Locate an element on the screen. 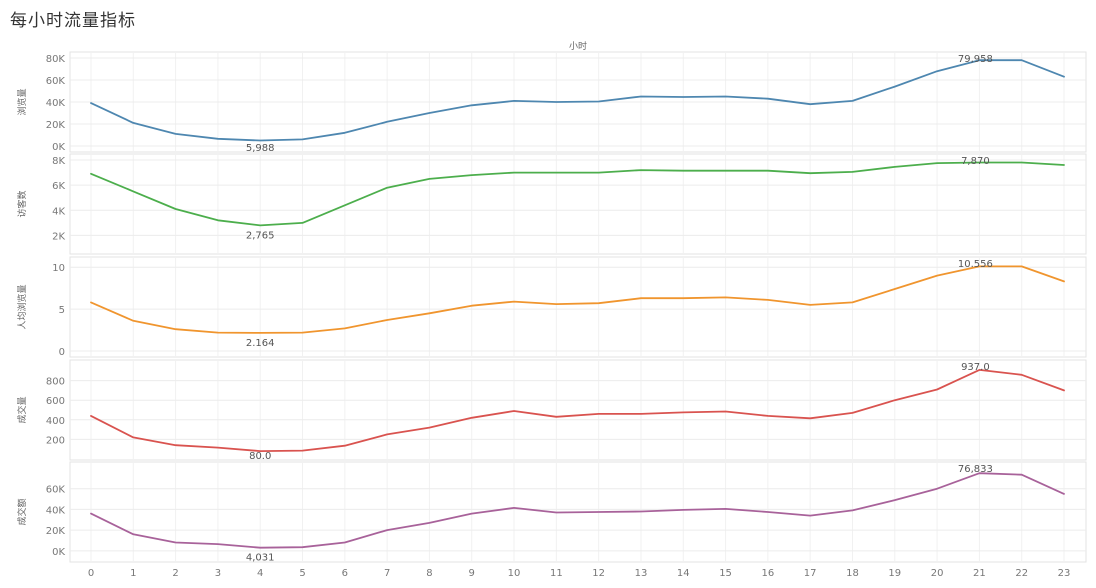 The width and height of the screenshot is (1096, 588). x-tick-label: 2 is located at coordinates (175, 573).